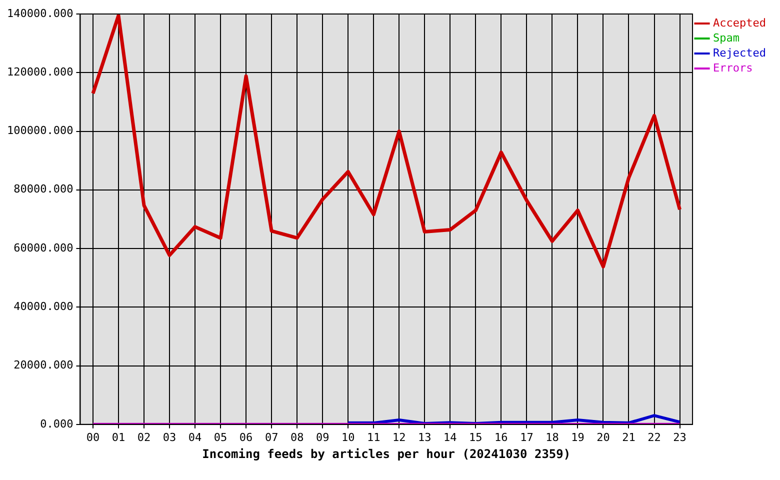 This screenshot has width=780, height=480. I want to click on x-tick-label: 01, so click(119, 437).